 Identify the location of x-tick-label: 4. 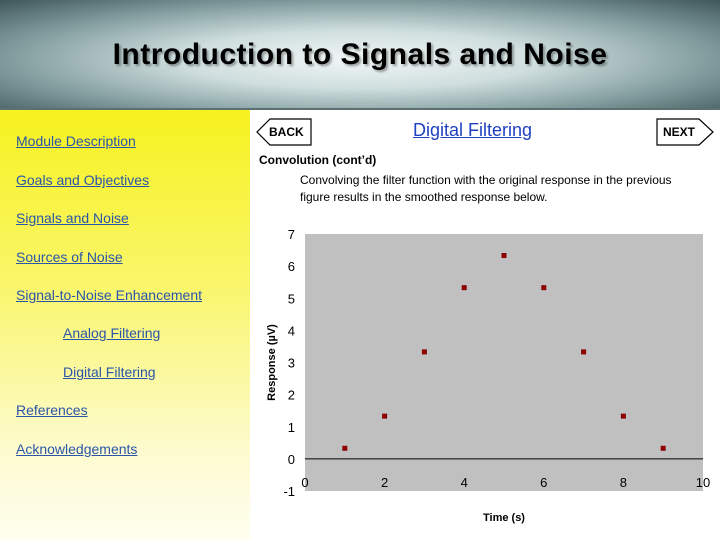
(464, 482).